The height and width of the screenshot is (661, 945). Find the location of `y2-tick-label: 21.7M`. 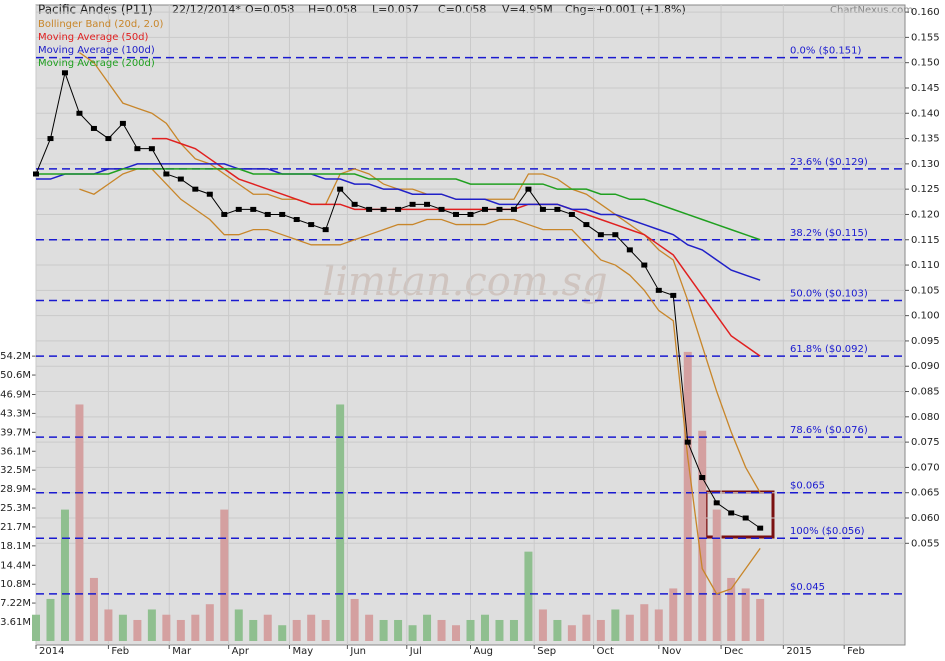

y2-tick-label: 21.7M is located at coordinates (15, 527).